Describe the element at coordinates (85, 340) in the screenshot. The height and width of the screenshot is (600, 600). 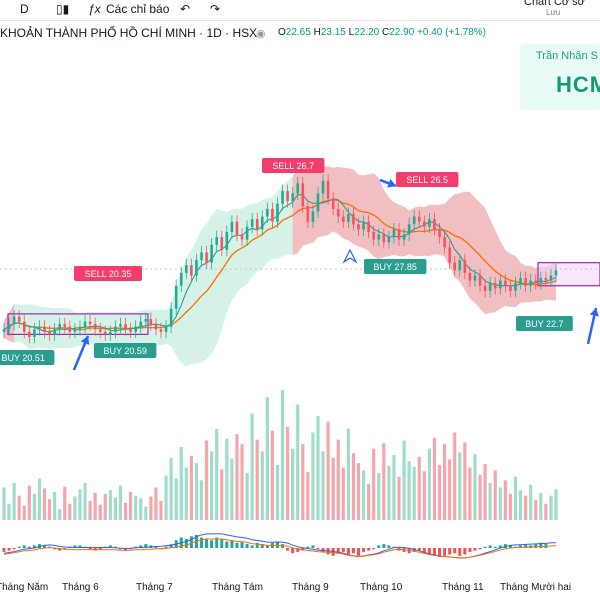
I see `buy-arrow-1-head` at that location.